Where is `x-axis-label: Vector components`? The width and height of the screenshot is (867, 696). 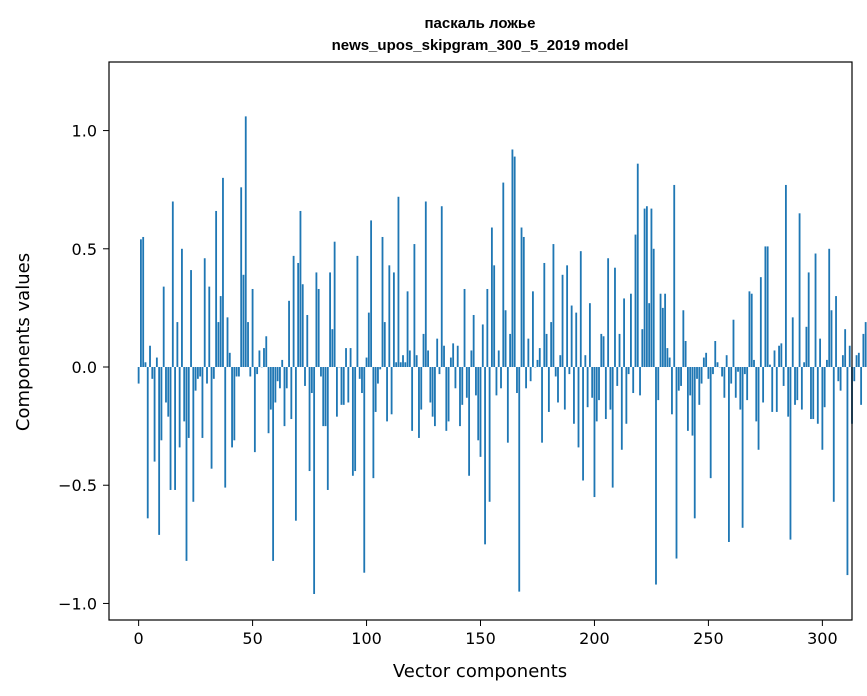 x-axis-label: Vector components is located at coordinates (480, 671).